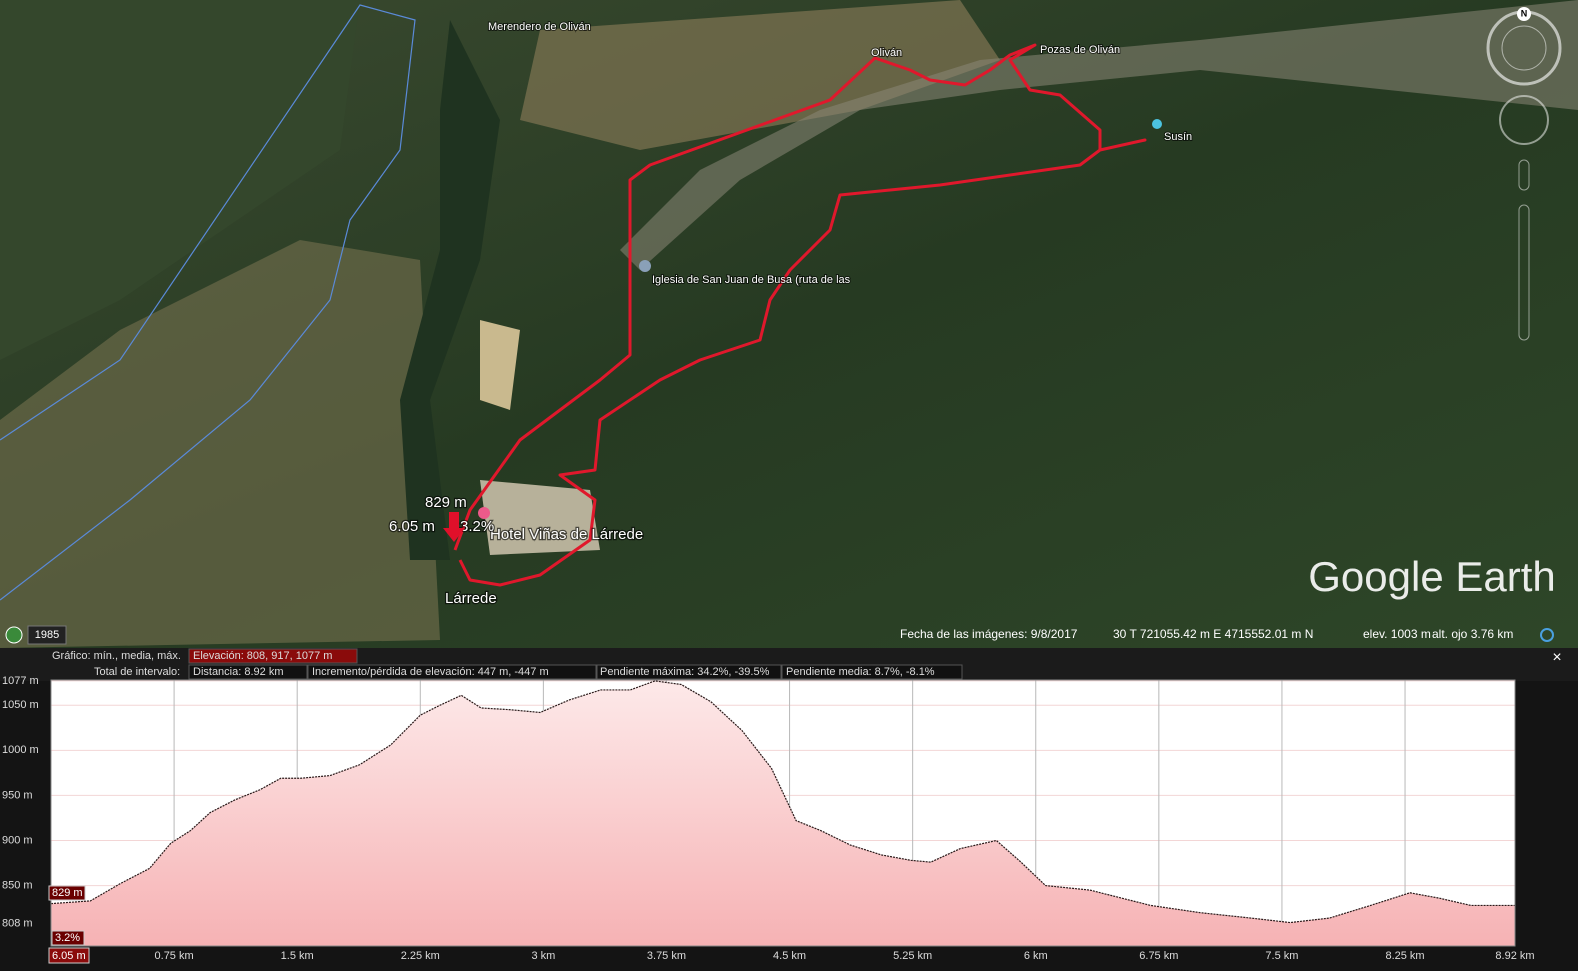 This screenshot has width=1578, height=971. Describe the element at coordinates (420, 956) in the screenshot. I see `x-tick-label: 2.25 km` at that location.